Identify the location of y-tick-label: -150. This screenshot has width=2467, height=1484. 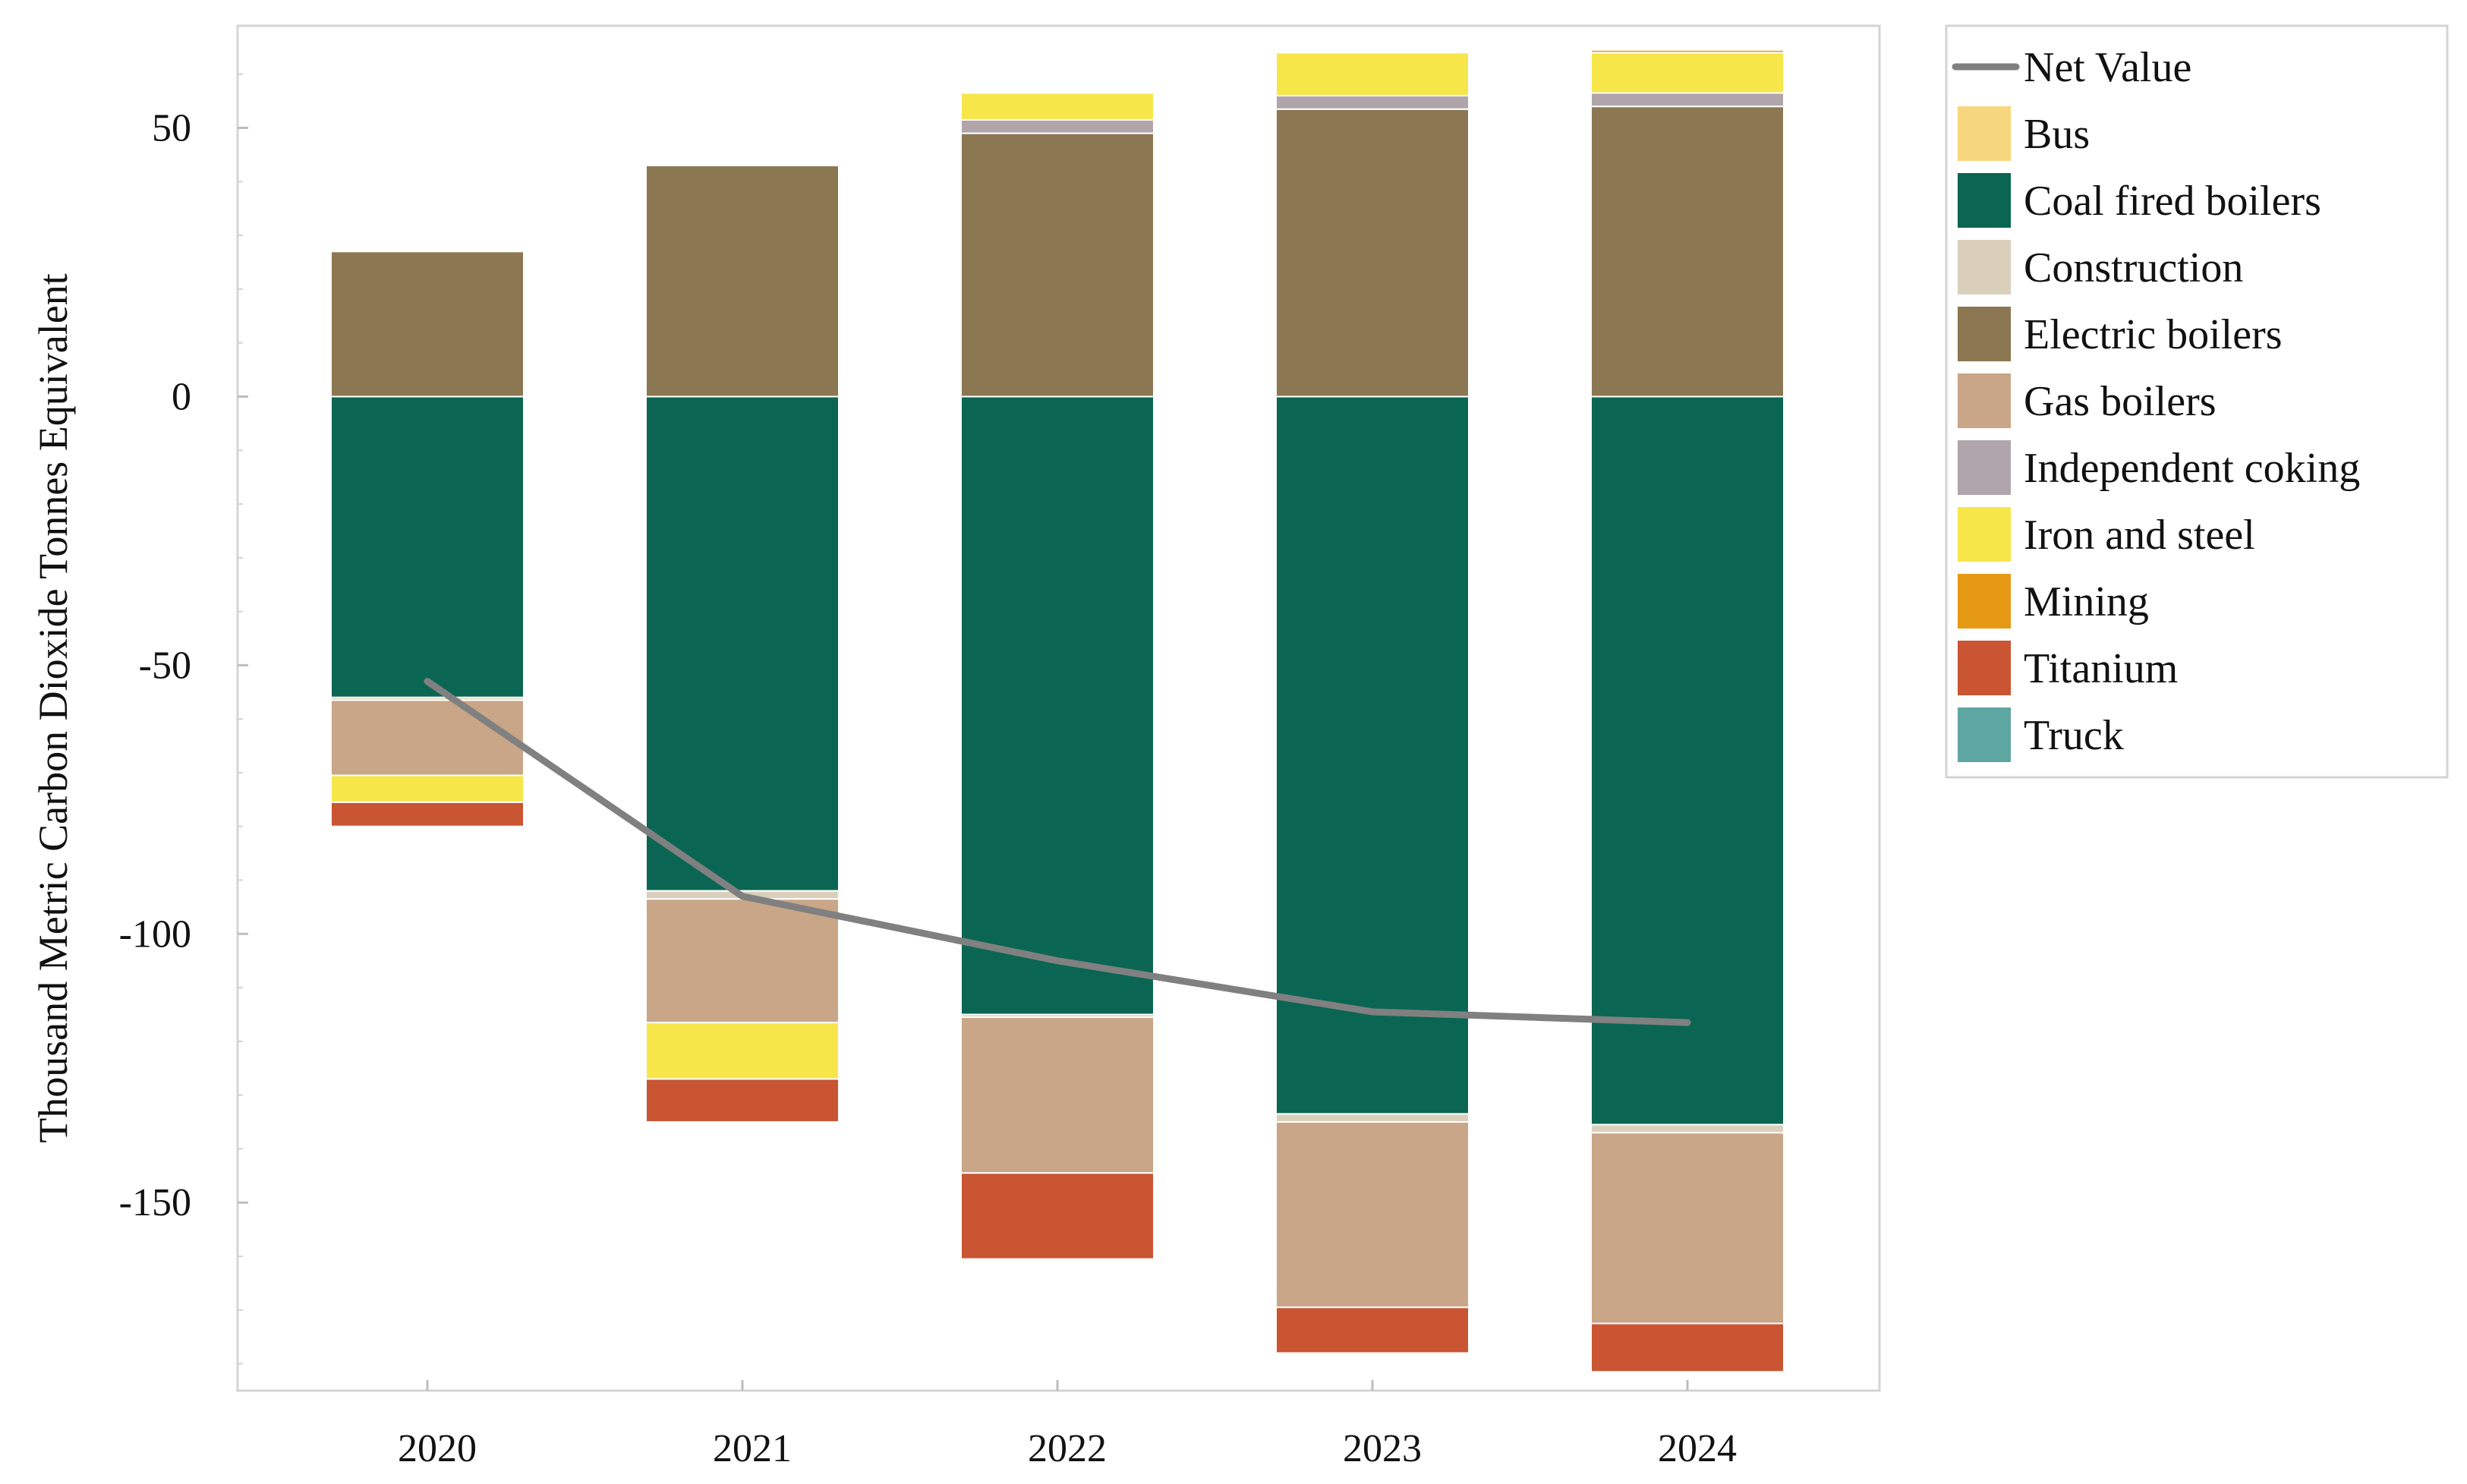
(155, 1202).